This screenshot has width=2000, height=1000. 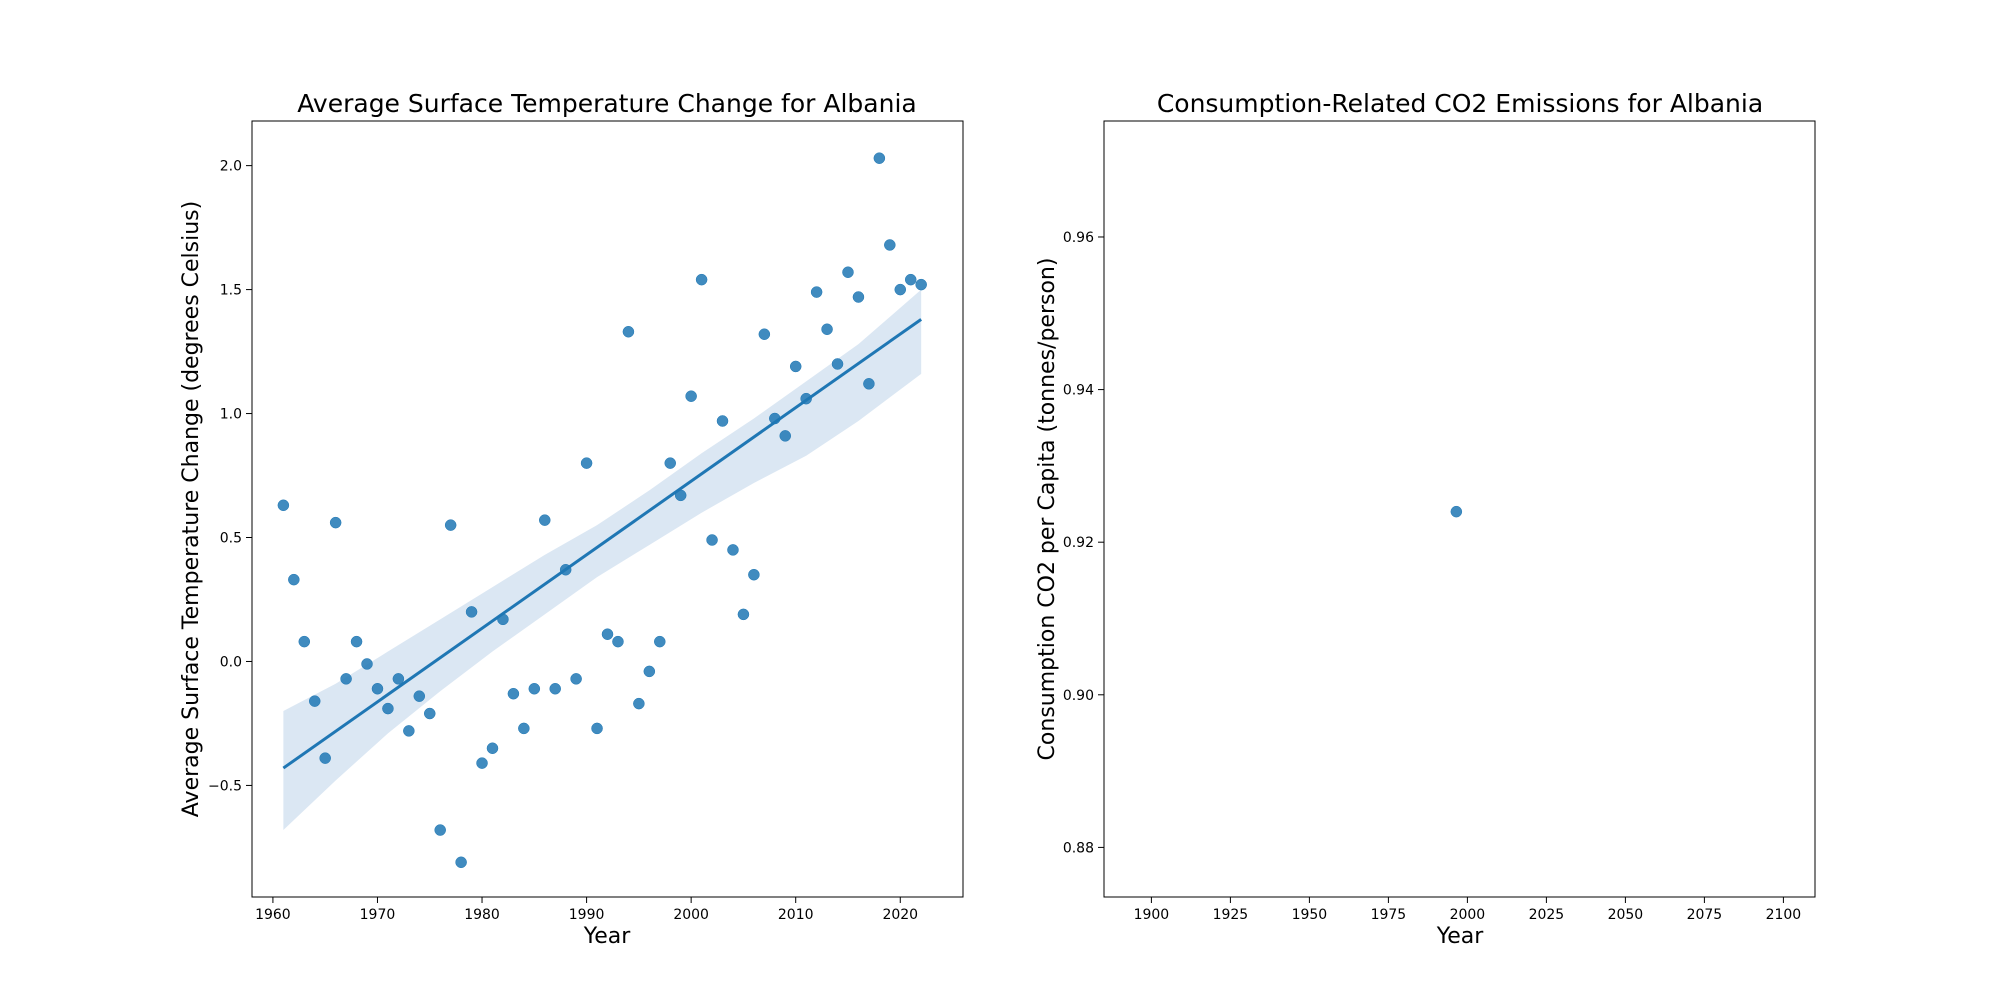 I want to click on y-tick-label: 0.90, so click(x=1078, y=696).